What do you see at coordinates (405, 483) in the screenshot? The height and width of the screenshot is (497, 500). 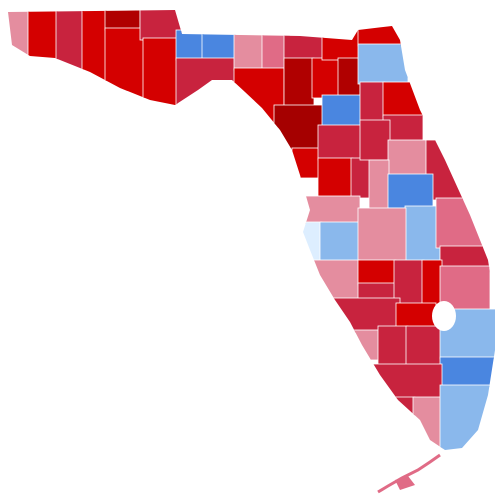 I see `key-west` at bounding box center [405, 483].